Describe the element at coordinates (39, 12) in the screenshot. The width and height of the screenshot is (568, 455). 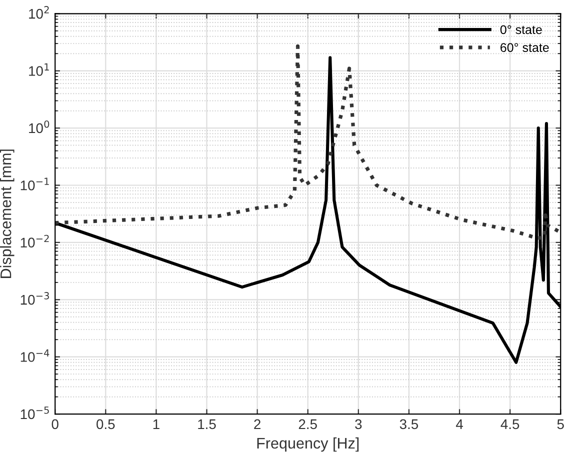
I see `y-tick-label: 10$^{2}$` at that location.